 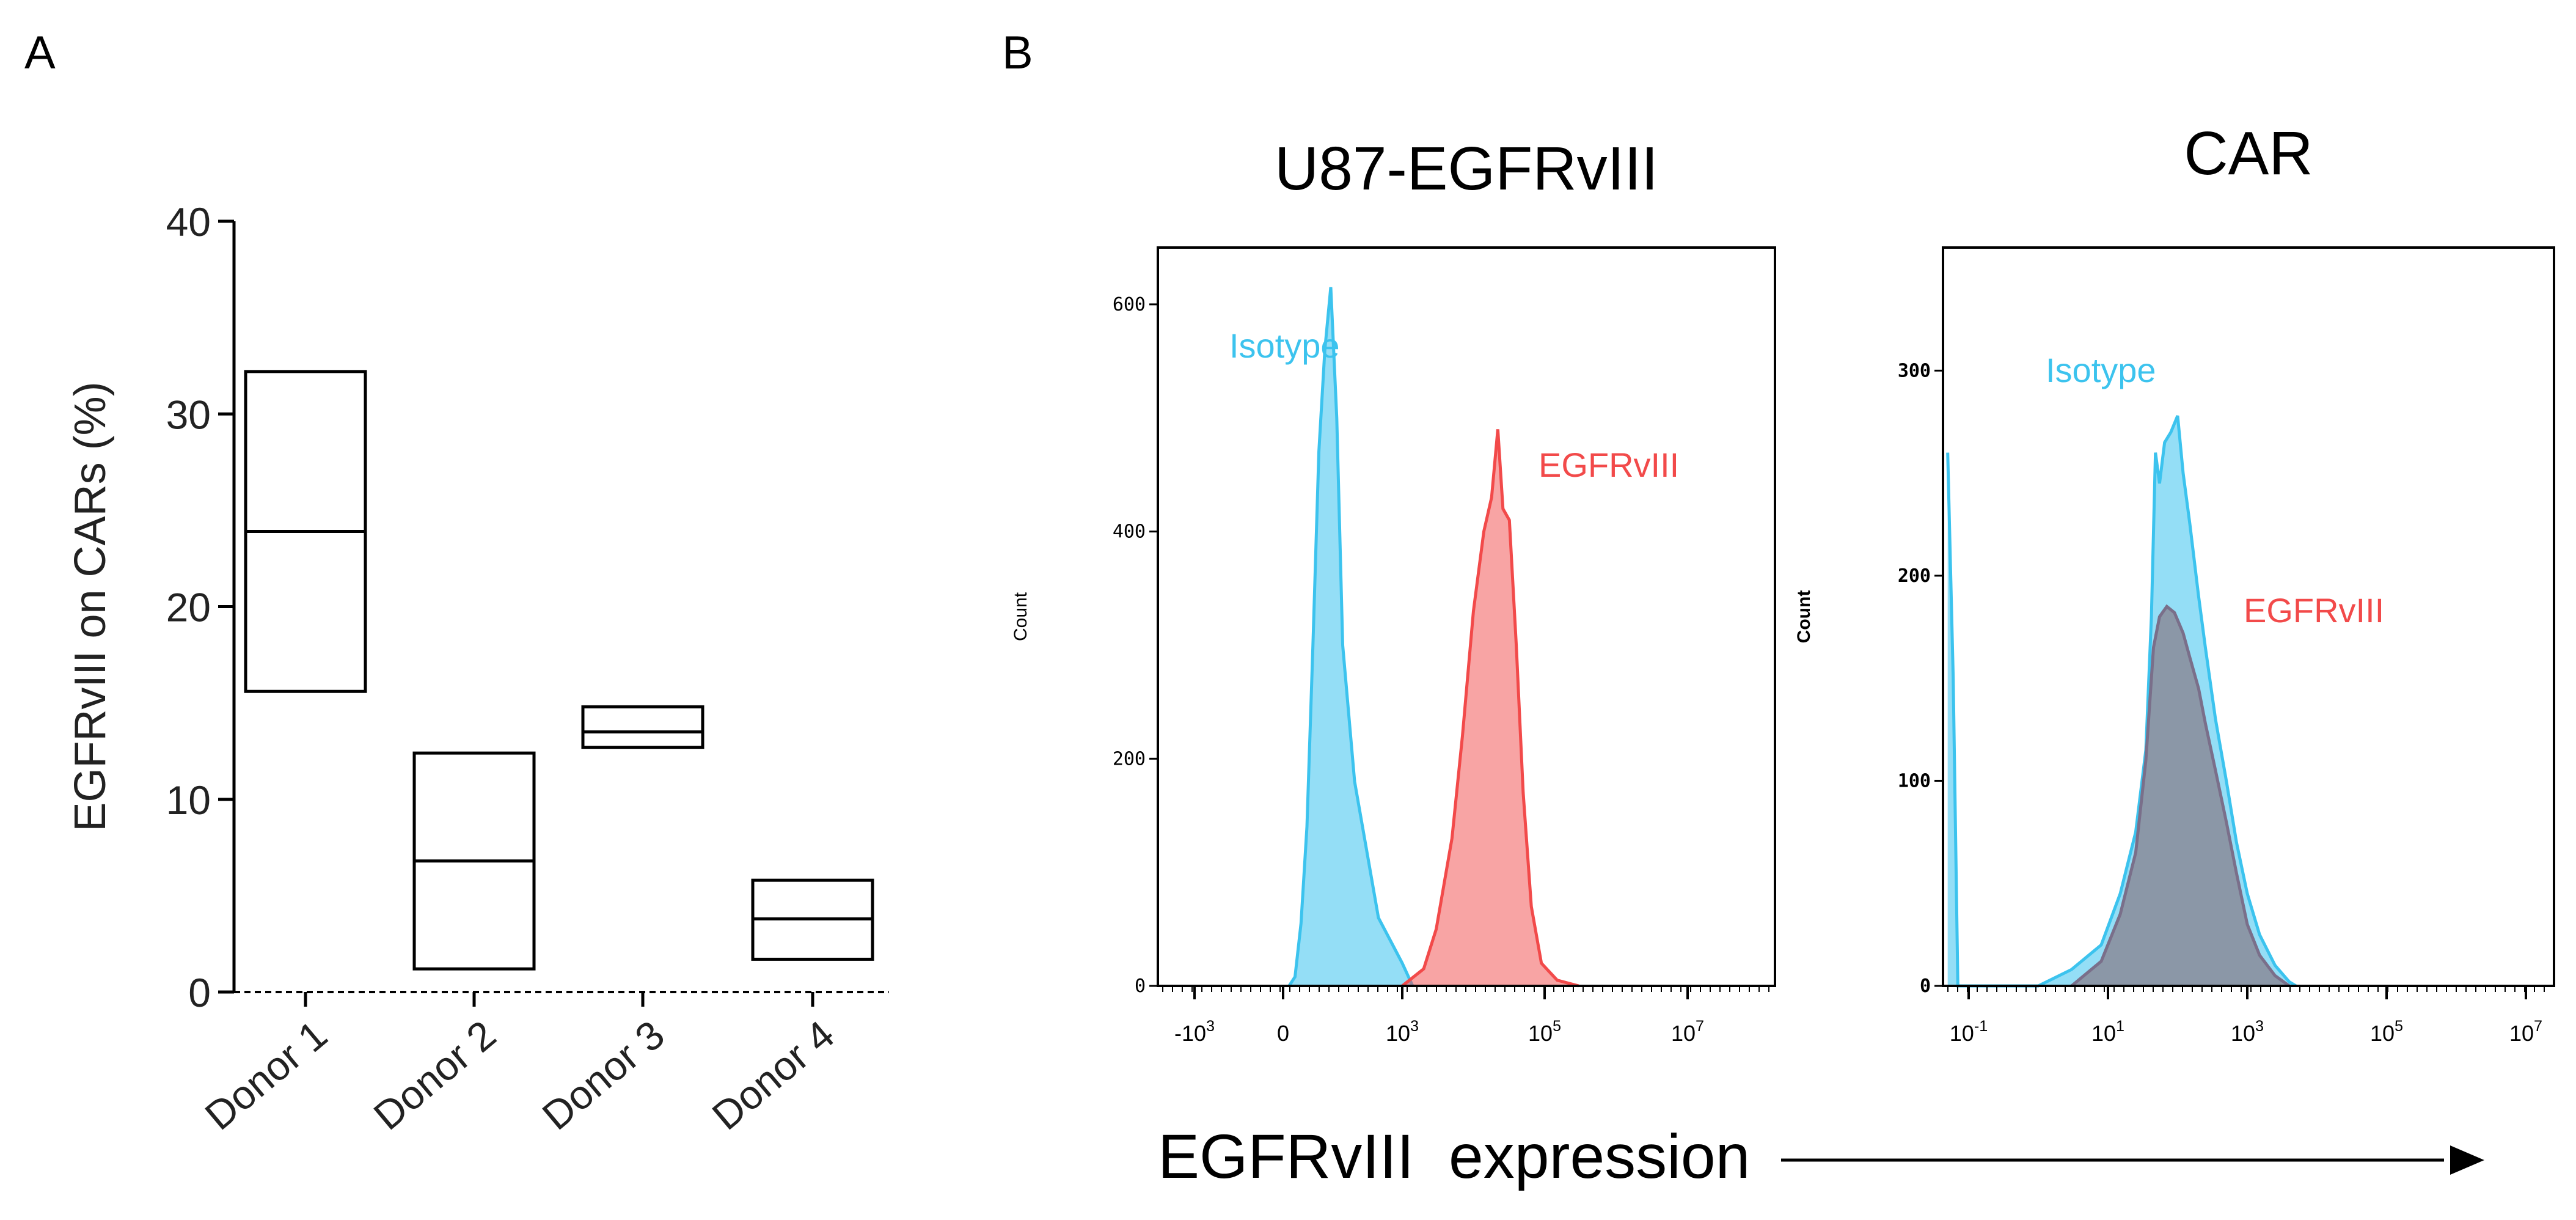 I want to click on x-tick-label-exp: 1, so click(x=2120, y=1026).